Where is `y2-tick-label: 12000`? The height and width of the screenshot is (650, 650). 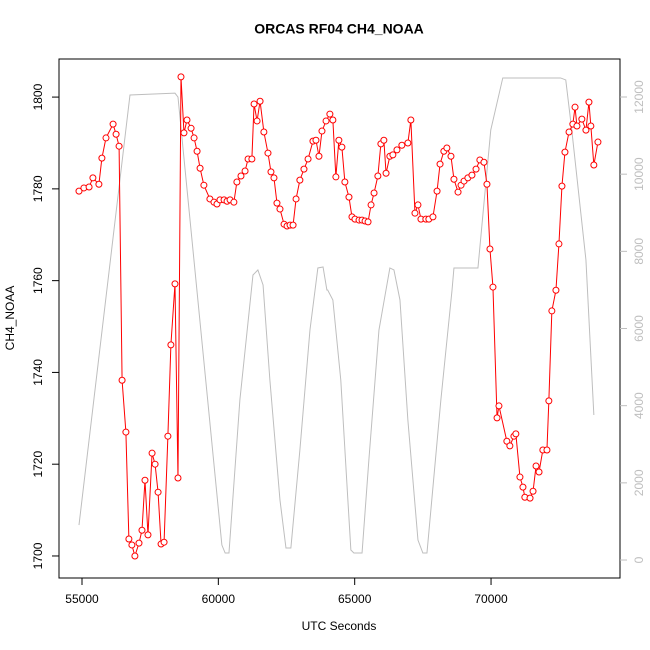
y2-tick-label: 12000 is located at coordinates (639, 97).